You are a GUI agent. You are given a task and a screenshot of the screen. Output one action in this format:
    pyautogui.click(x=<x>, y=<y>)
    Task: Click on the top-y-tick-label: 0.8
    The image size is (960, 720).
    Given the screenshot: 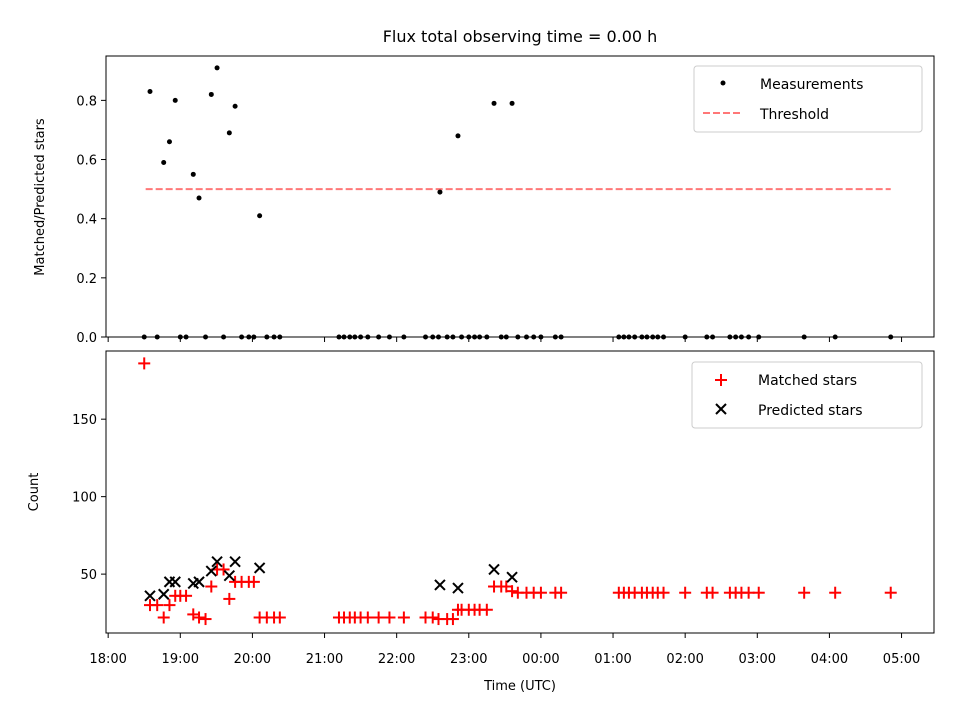 What is the action you would take?
    pyautogui.click(x=86, y=101)
    